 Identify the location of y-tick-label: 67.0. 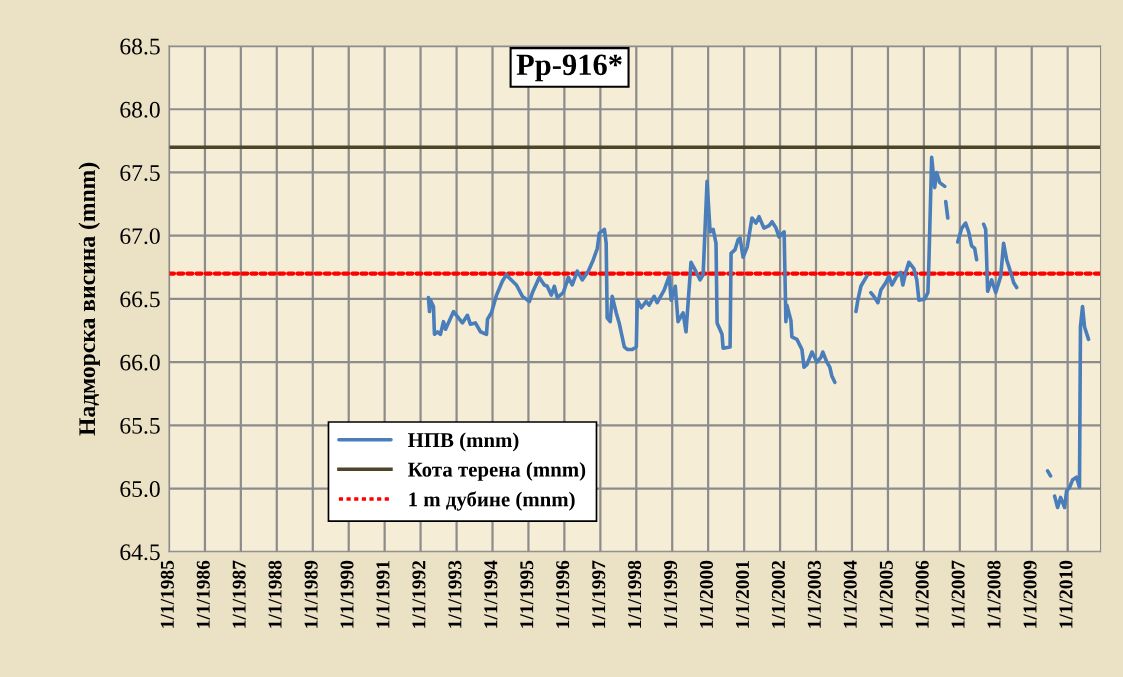
(140, 236).